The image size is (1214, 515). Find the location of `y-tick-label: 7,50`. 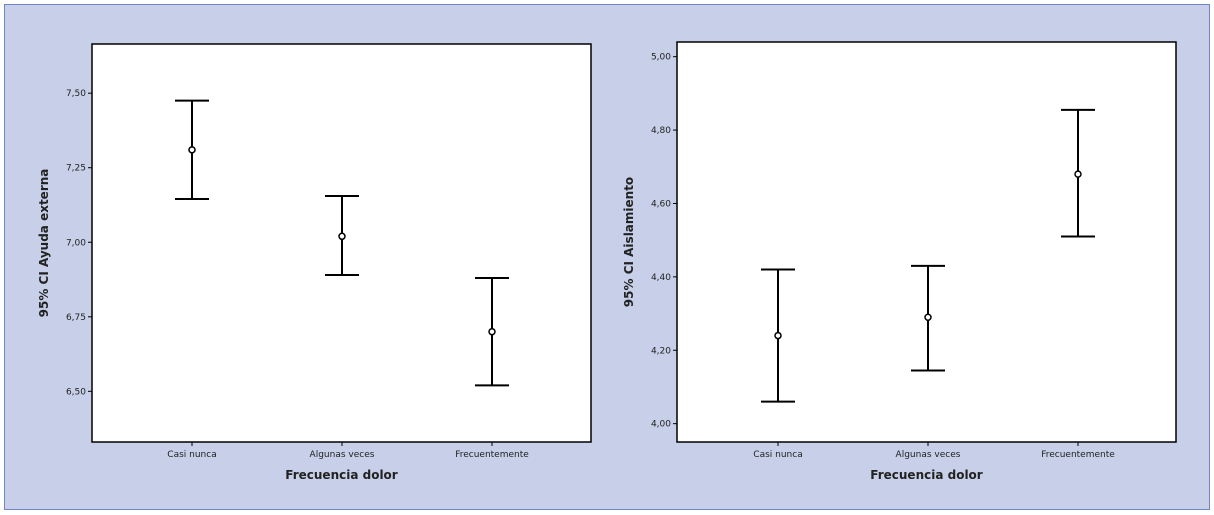

y-tick-label: 7,50 is located at coordinates (76, 94).